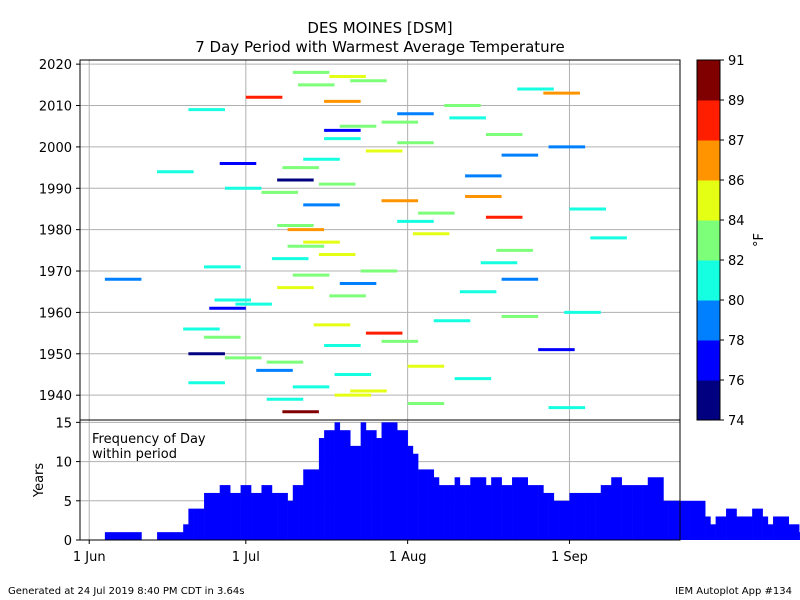  What do you see at coordinates (736, 141) in the screenshot?
I see `colorbar-tick-label: 87` at bounding box center [736, 141].